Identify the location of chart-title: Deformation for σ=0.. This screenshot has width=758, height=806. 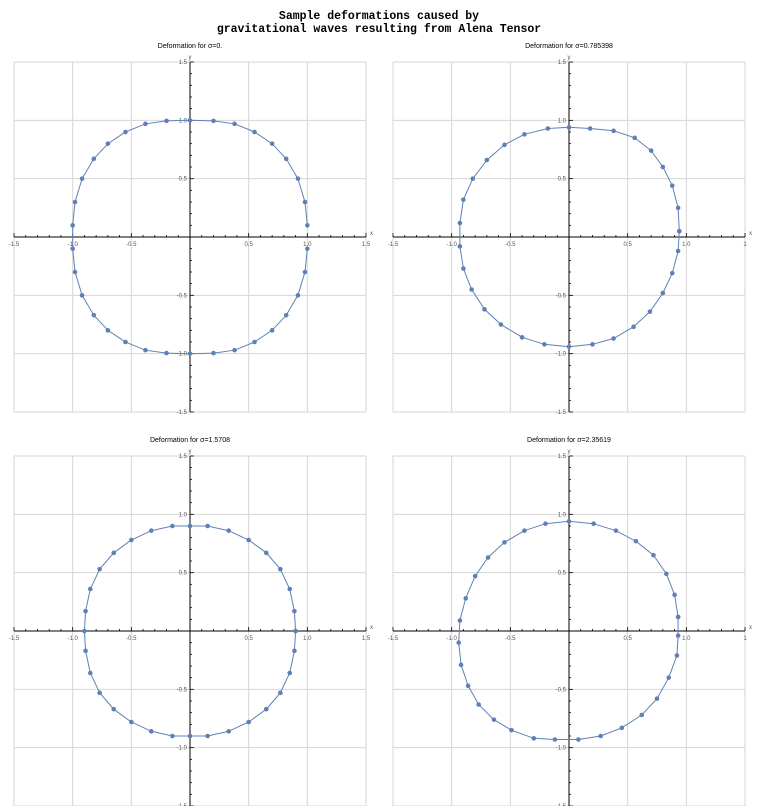
(190, 46).